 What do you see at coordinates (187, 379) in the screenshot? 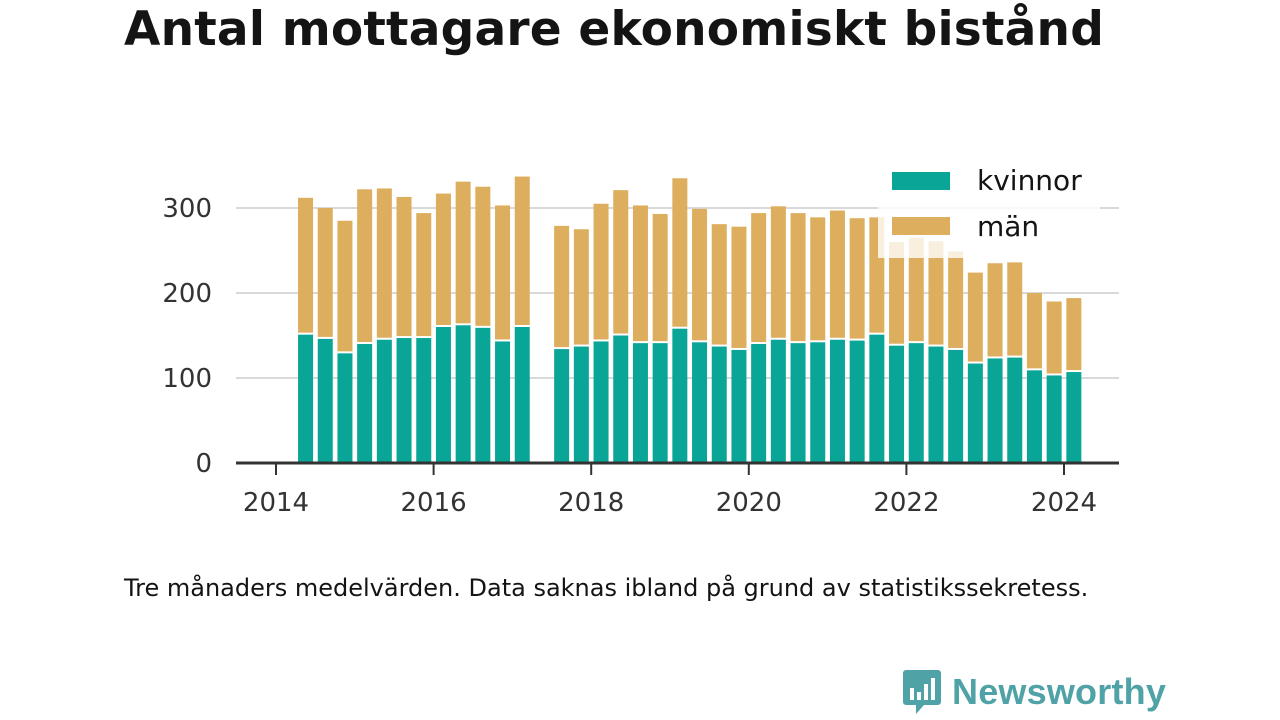
I see `y-tick-label-100: 100` at bounding box center [187, 379].